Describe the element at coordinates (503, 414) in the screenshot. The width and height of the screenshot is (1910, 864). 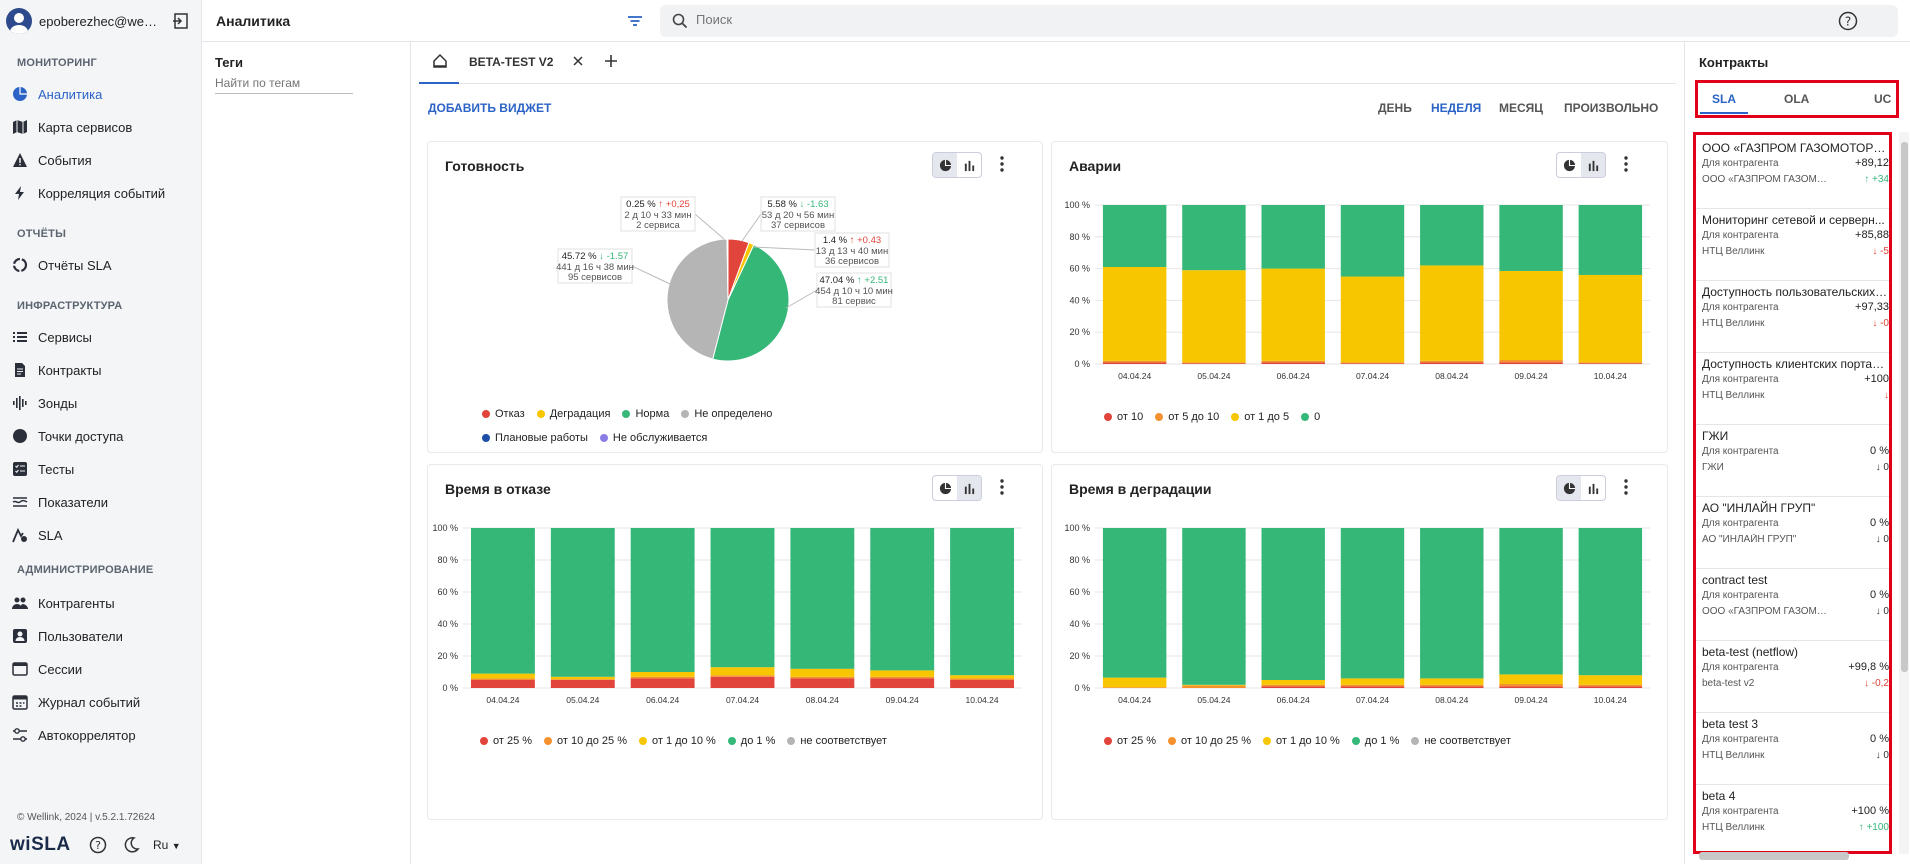
I see `legend-item: Отказ` at that location.